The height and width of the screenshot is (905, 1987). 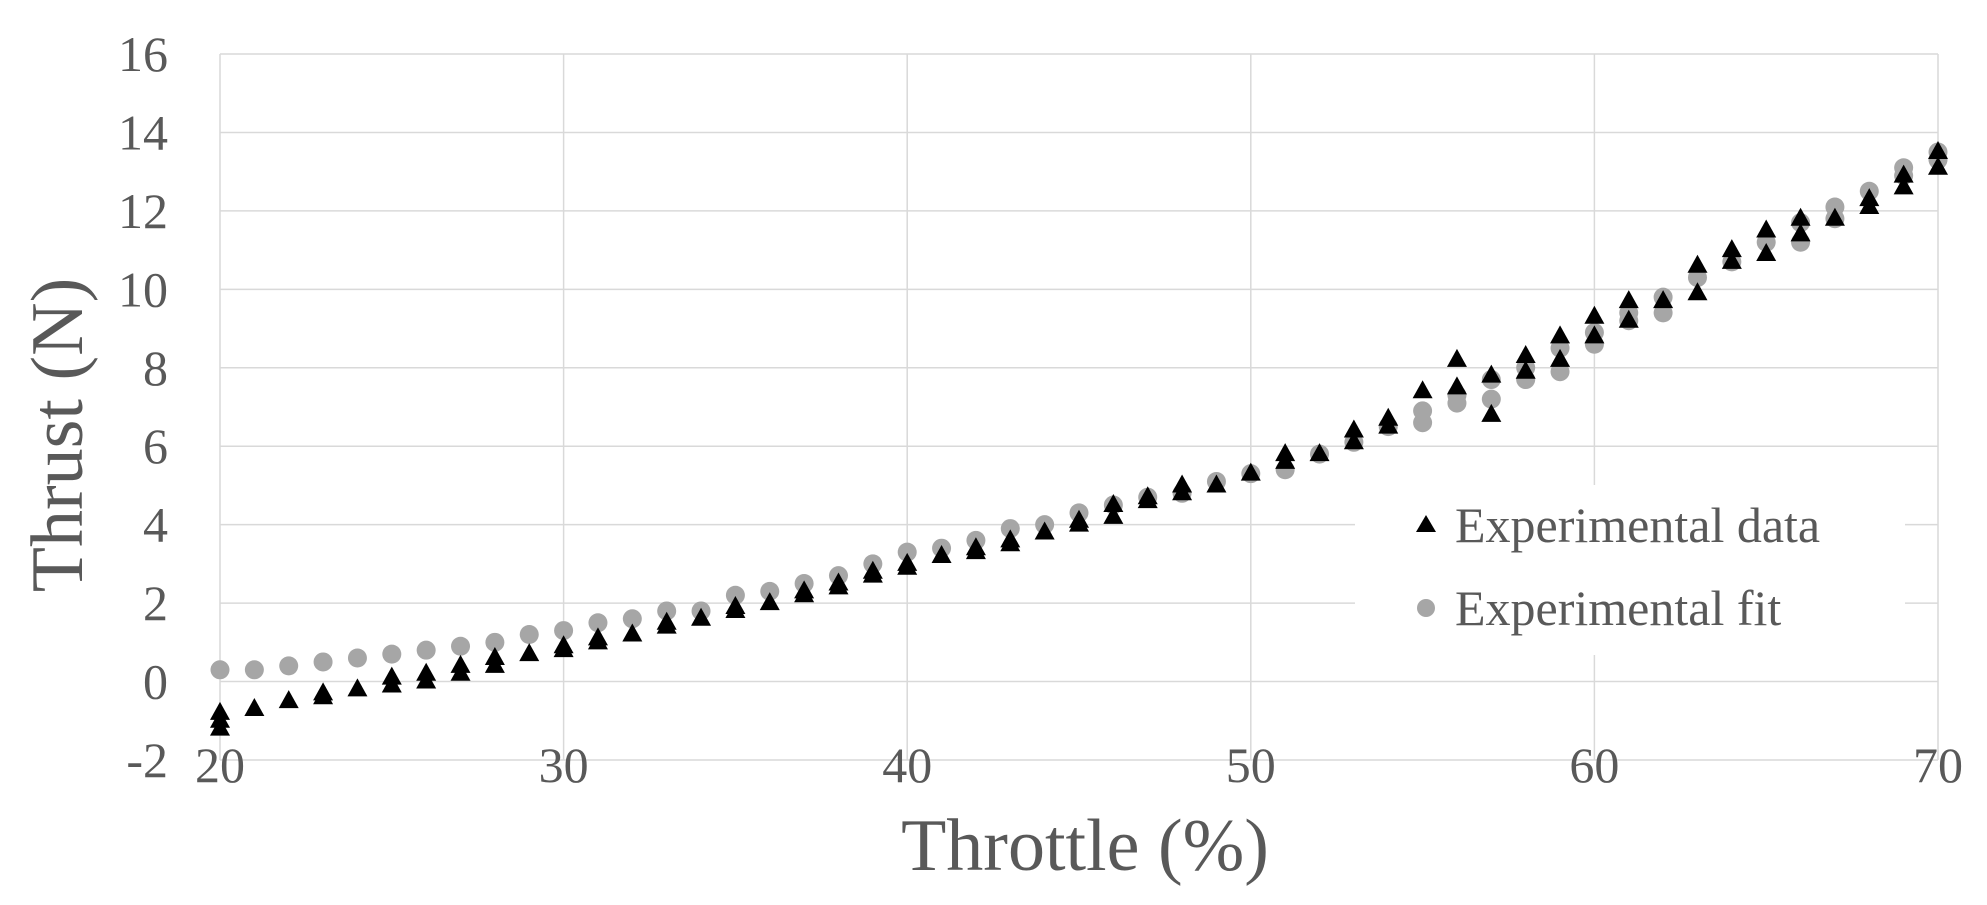 What do you see at coordinates (155, 603) in the screenshot?
I see `y-tick-label: 2` at bounding box center [155, 603].